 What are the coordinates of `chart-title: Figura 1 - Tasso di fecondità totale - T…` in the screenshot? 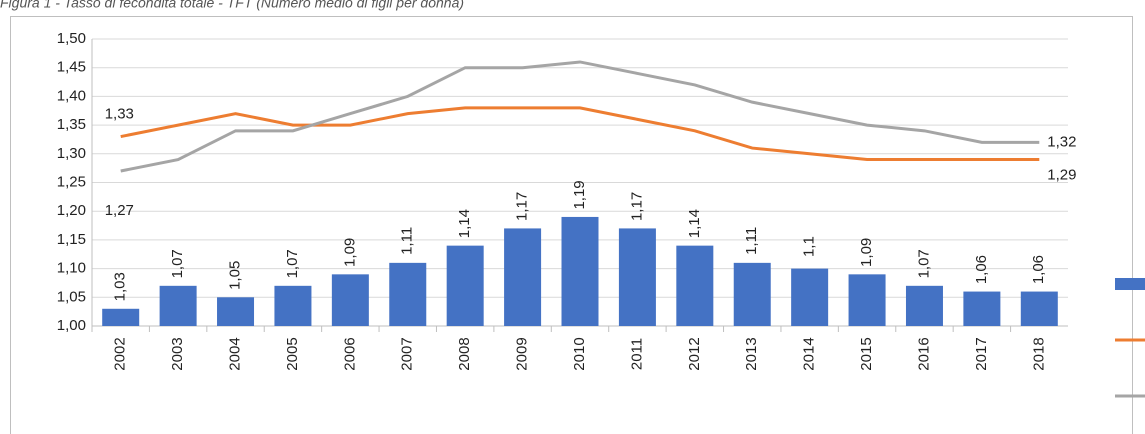 It's located at (232, 5).